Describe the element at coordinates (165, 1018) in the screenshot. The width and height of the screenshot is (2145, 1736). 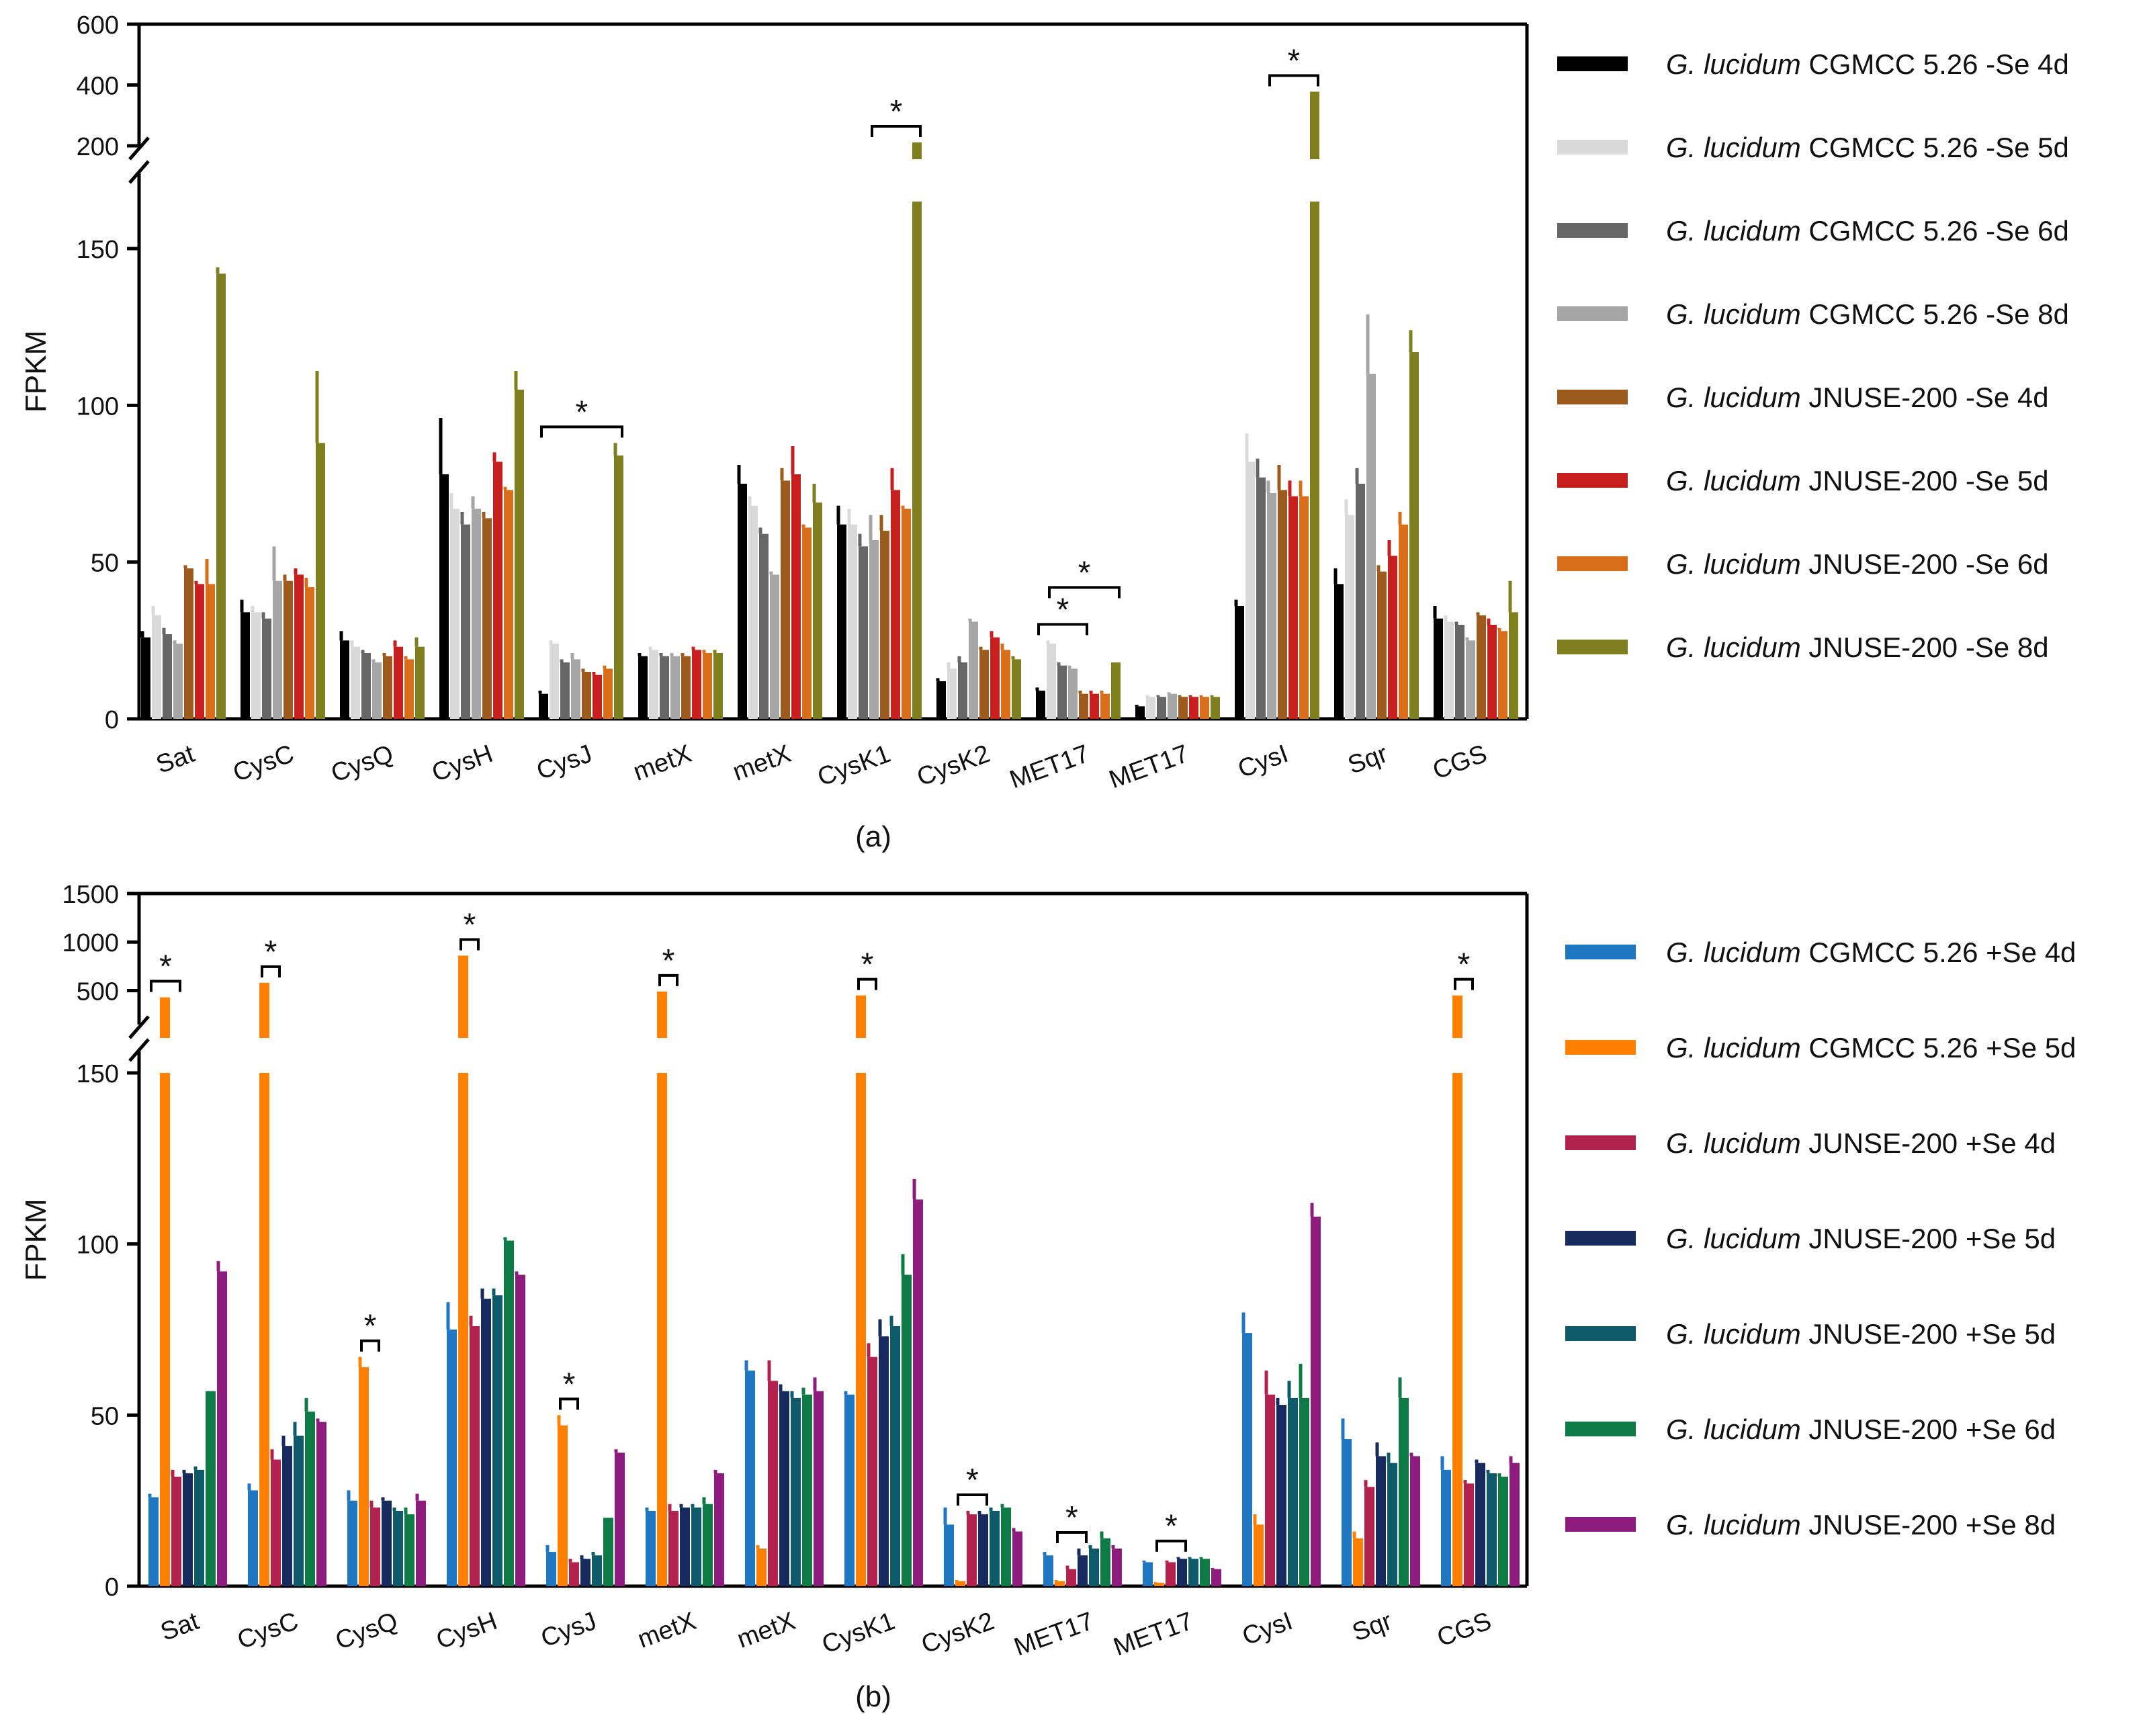
I see `bar-upper-segment` at that location.